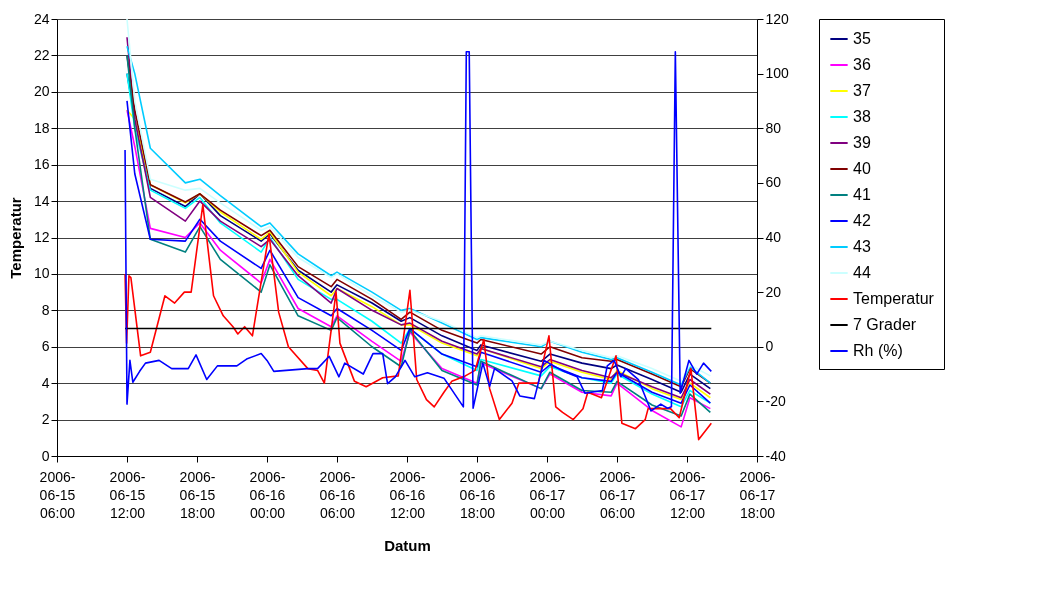 The image size is (1041, 599). Describe the element at coordinates (477, 494) in the screenshot. I see `x-tick-label: 2006- 06-16 18:00` at that location.